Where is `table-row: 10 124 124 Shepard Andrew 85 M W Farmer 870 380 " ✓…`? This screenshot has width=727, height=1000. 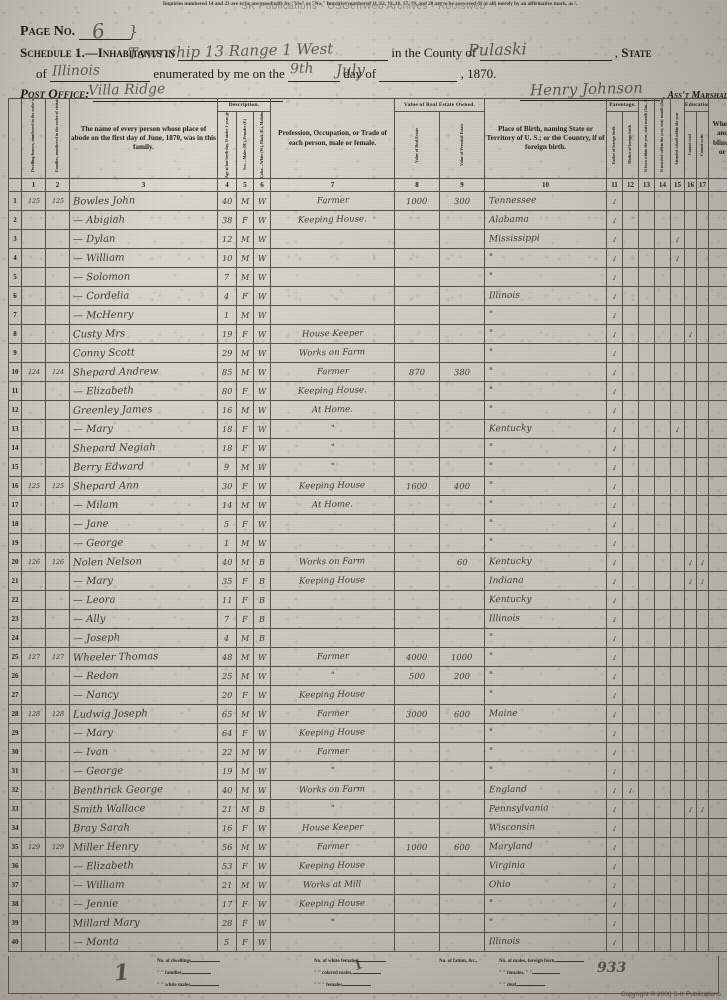 table-row: 10 124 124 Shepard Andrew 85 M W Farmer 870 380 " ✓… is located at coordinates (367, 372).